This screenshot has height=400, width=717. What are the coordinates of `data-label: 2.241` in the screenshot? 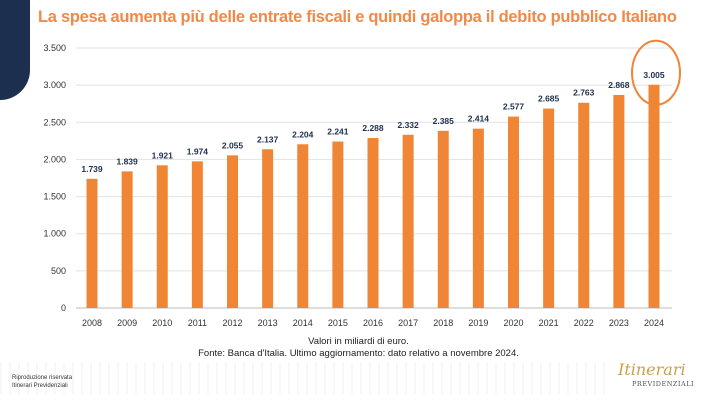 It's located at (338, 132).